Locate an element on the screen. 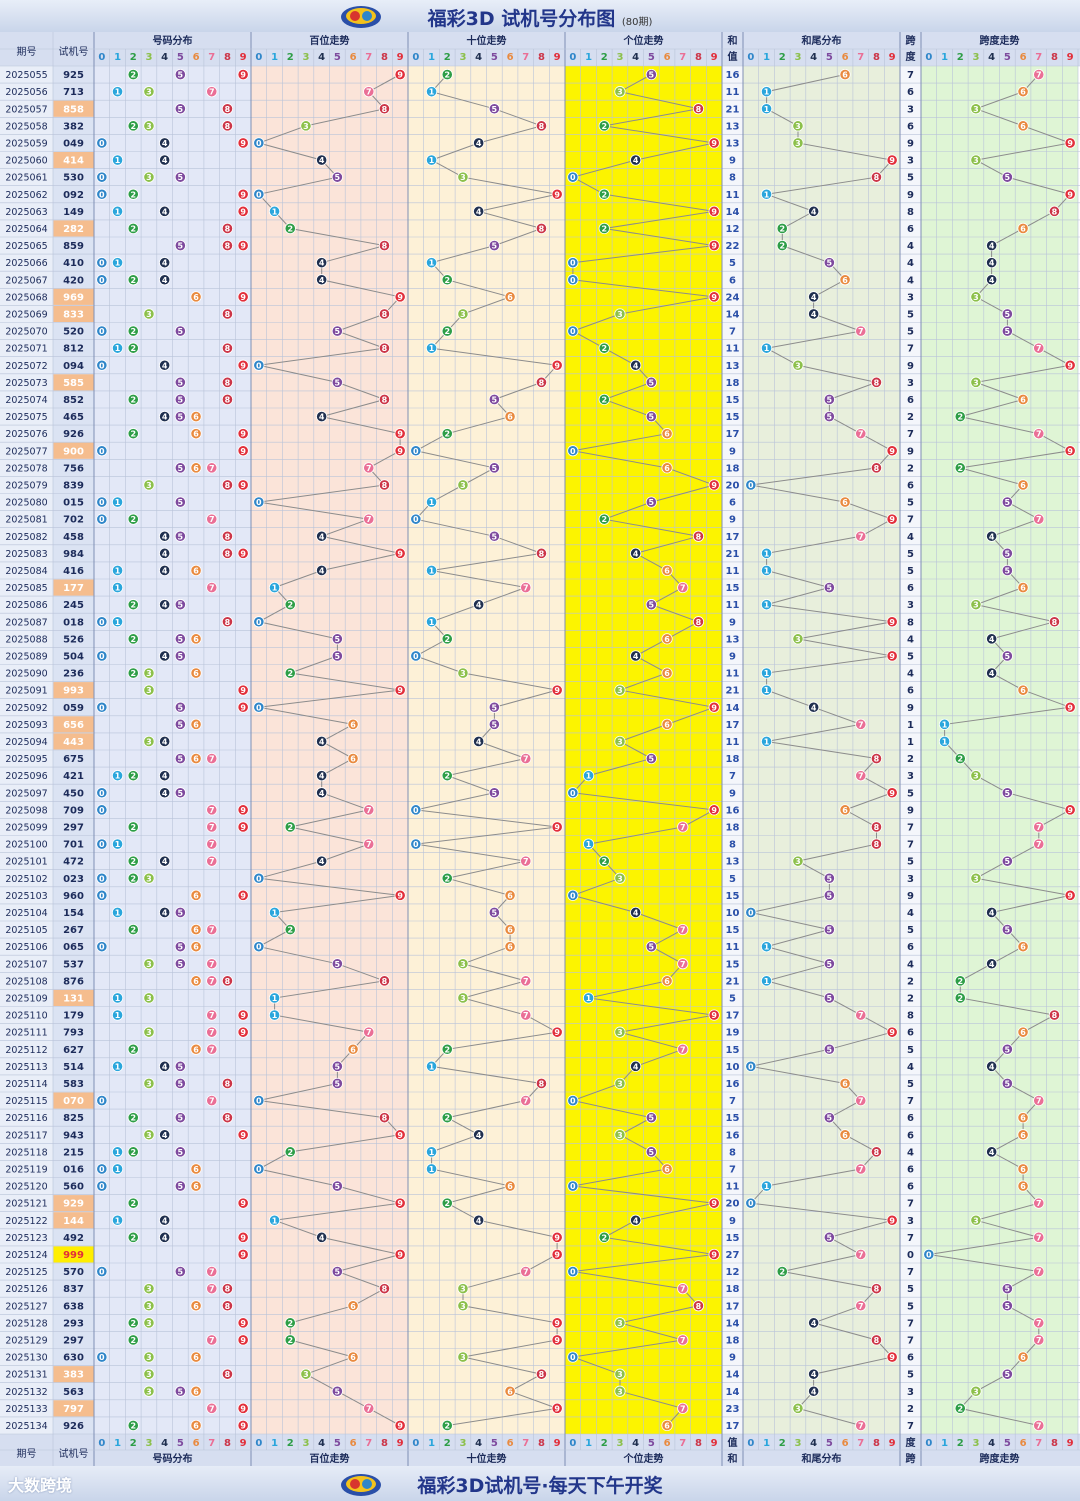  issue-2025079: 2025079 is located at coordinates (26, 485).